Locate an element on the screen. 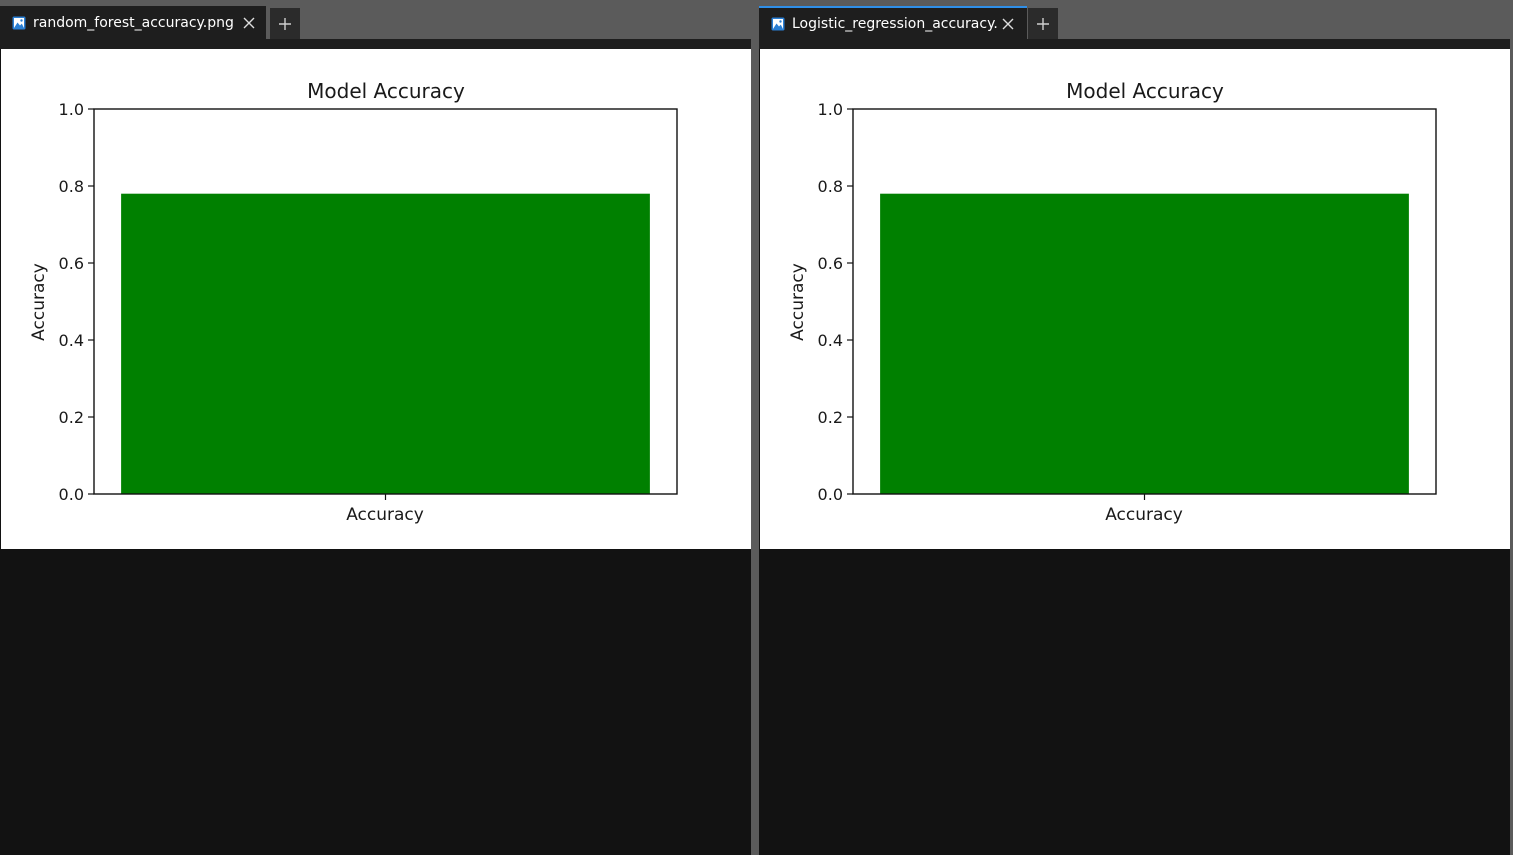 This screenshot has width=1513, height=855. tab-label: Logistic_regression_accuracy.png is located at coordinates (894, 23).